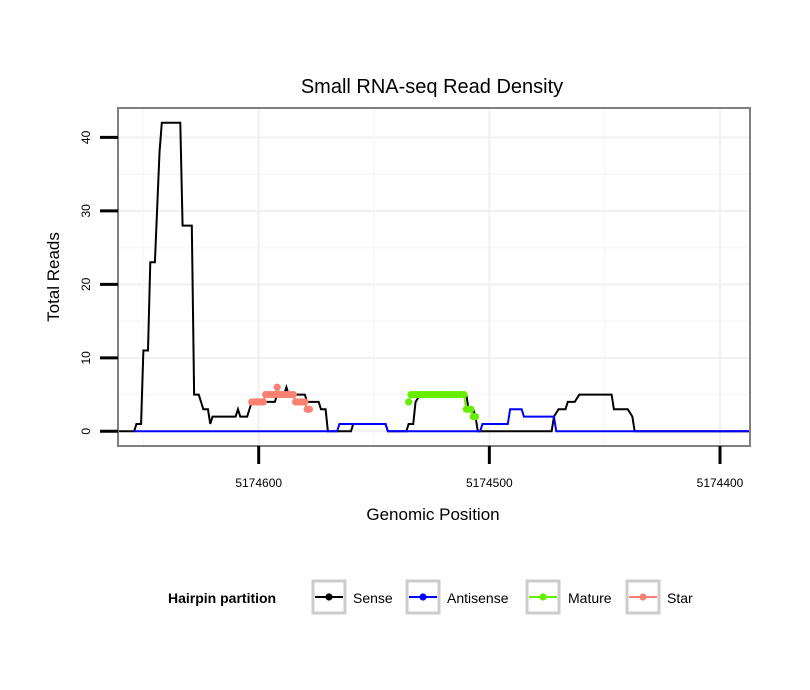 The image size is (810, 690). I want to click on y-axis-label: Total Reads, so click(53, 277).